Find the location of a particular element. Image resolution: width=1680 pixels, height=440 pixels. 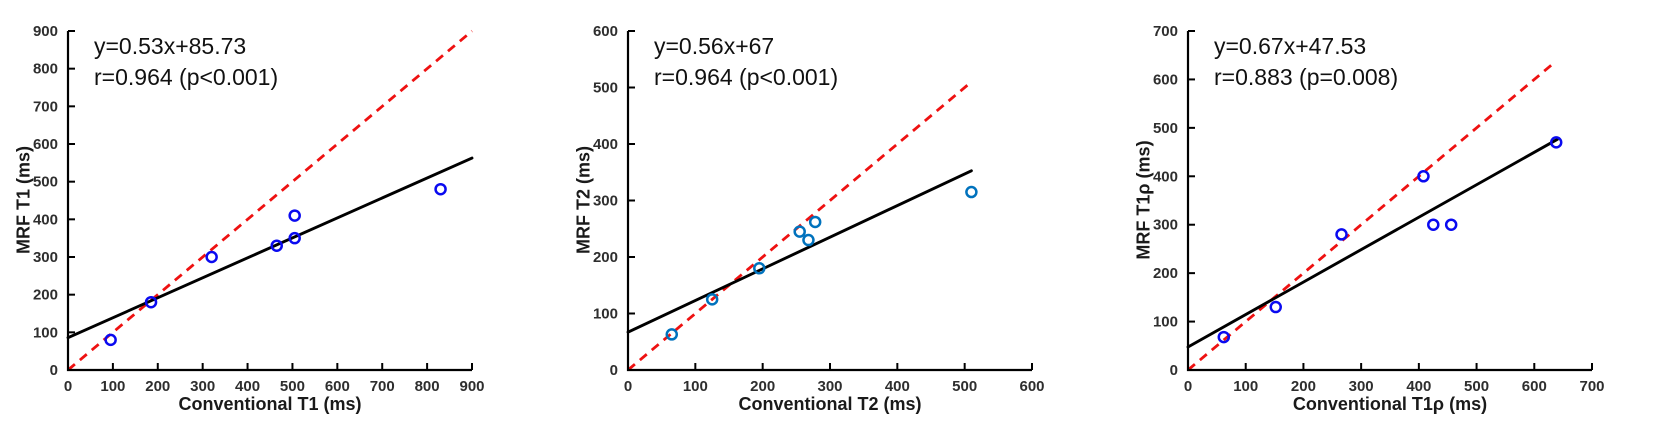

regression-annotation-t1rho: y=0.67x+47.53 r=0.883 (p=0.008) is located at coordinates (1306, 62).